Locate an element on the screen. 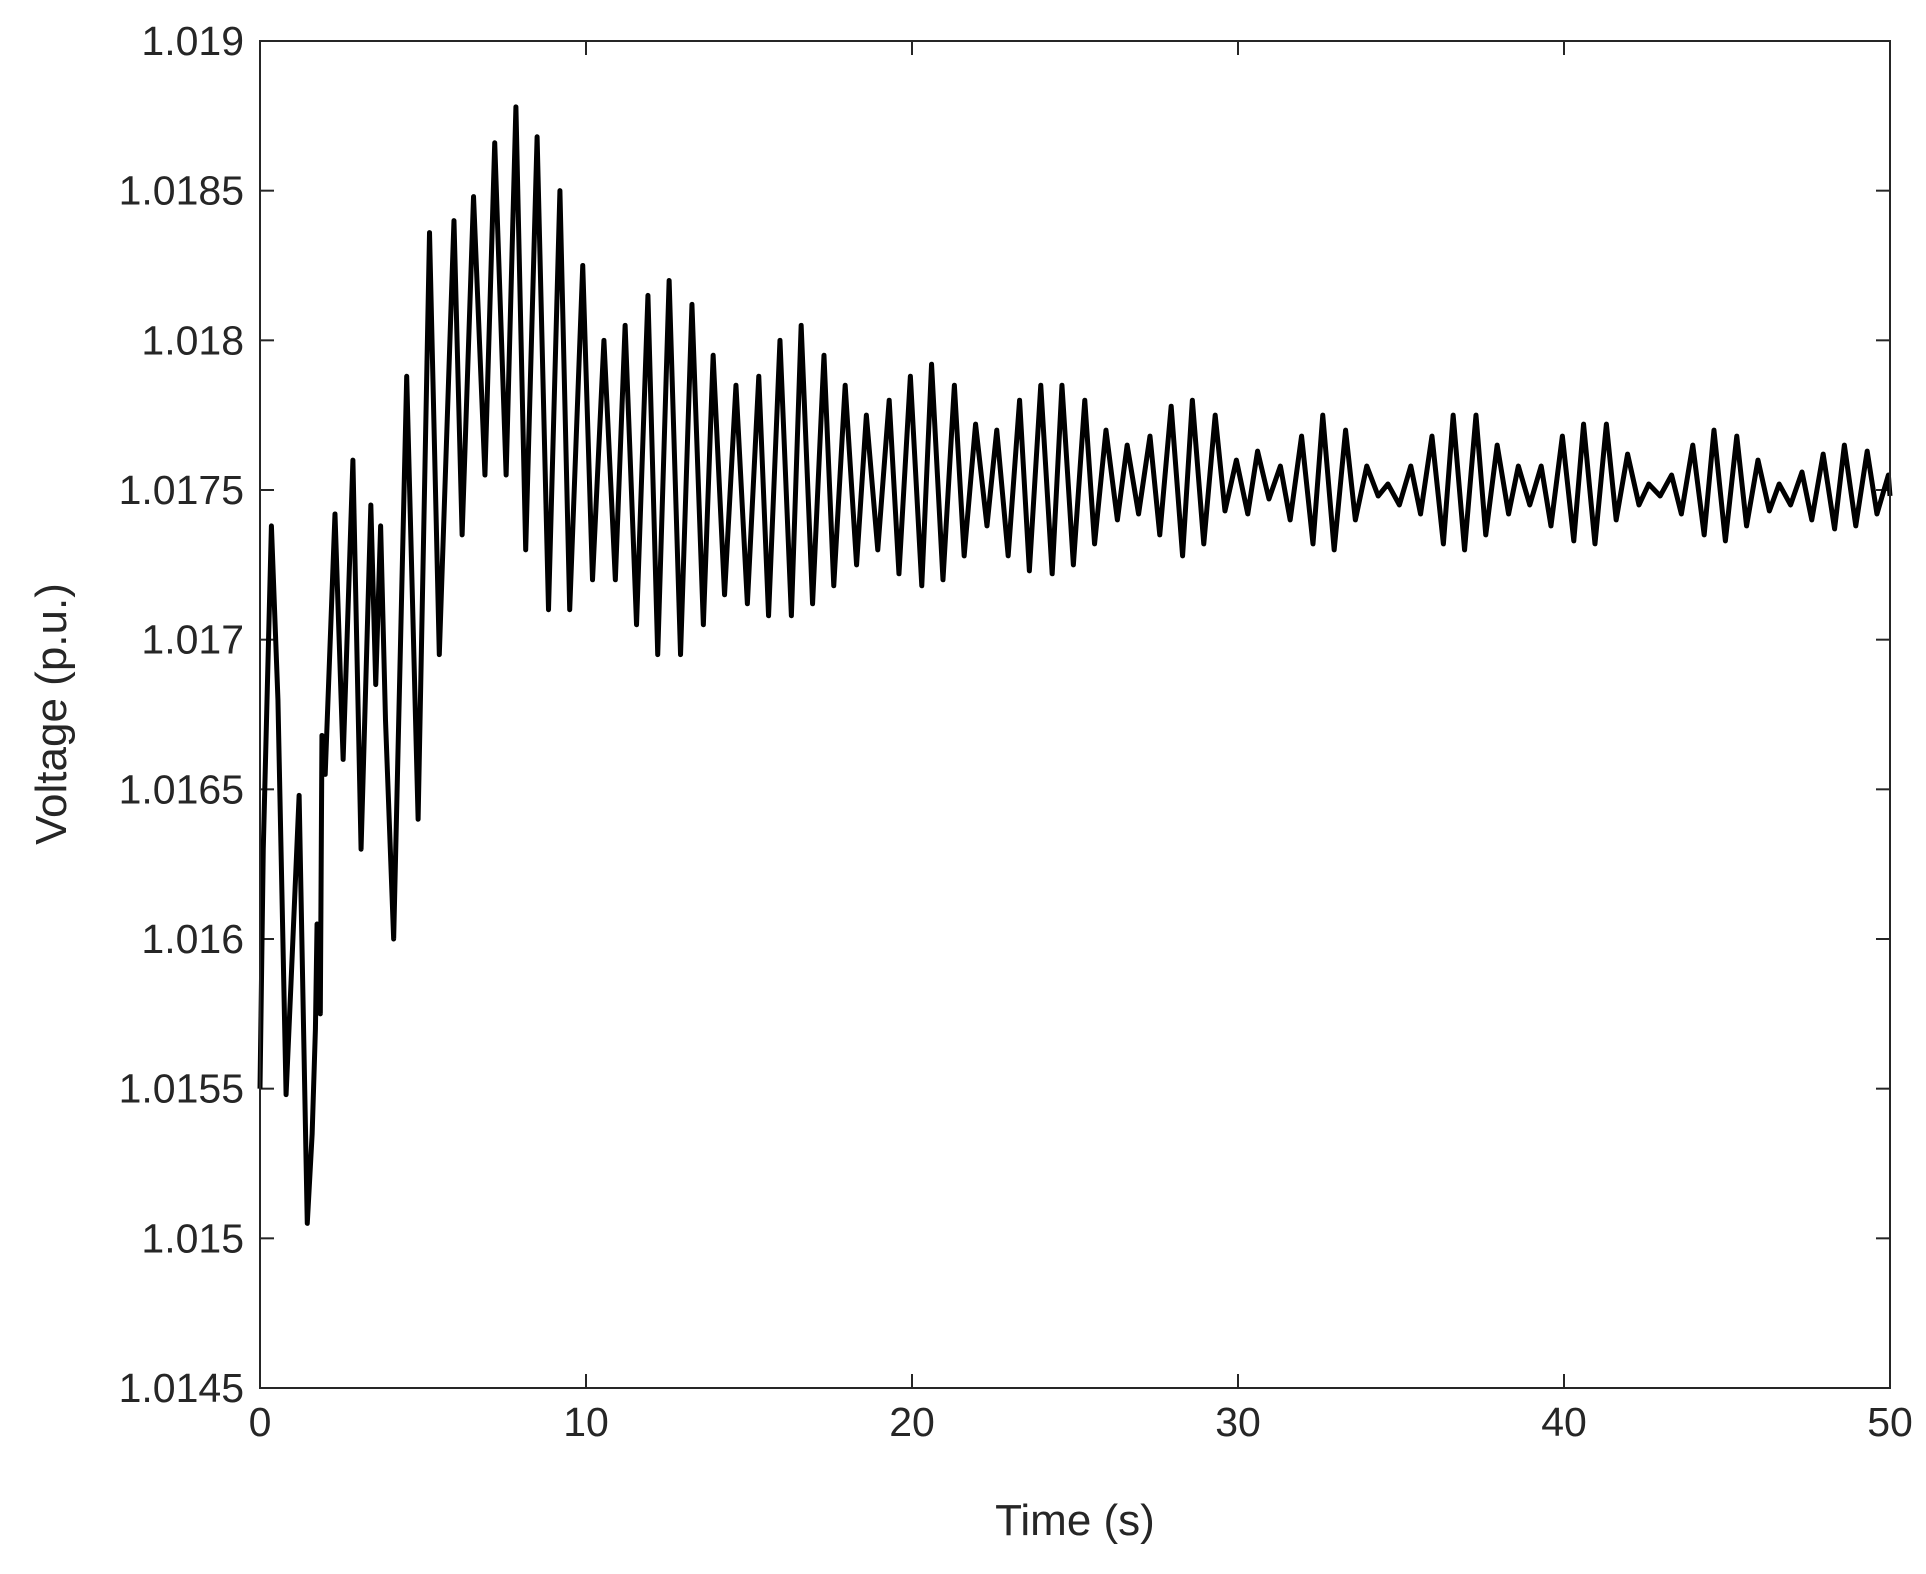 This screenshot has width=1926, height=1574. y-tick-label: 1.019 is located at coordinates (192, 41).